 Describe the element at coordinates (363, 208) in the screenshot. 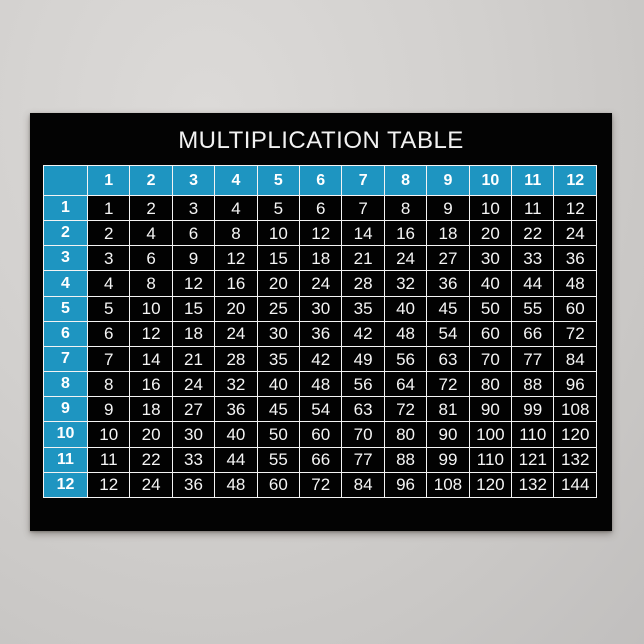

I see `product-cell: 7` at that location.